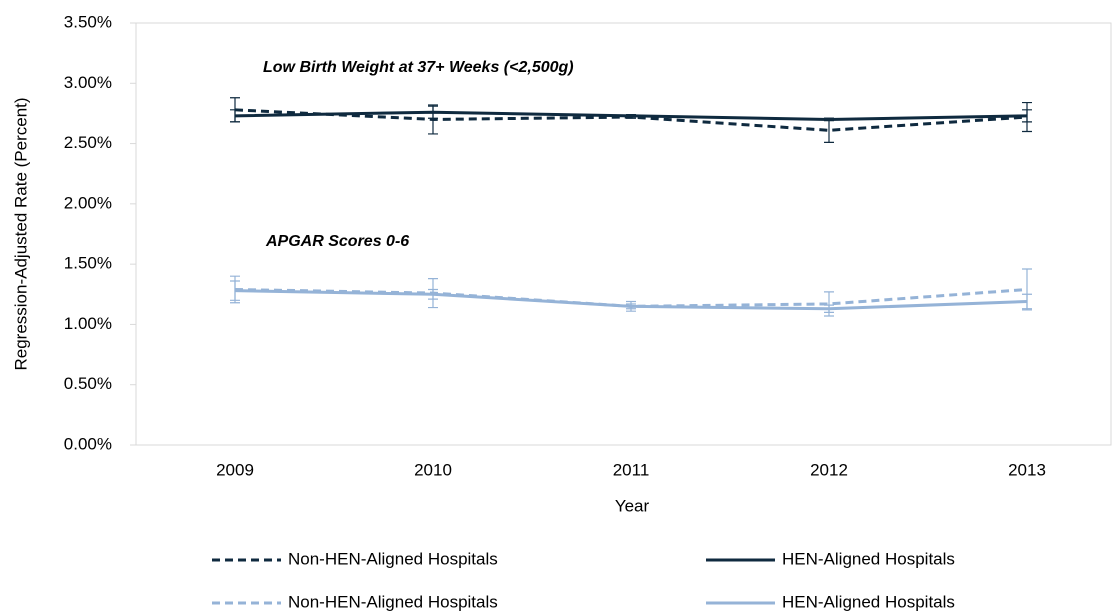 This screenshot has height=613, width=1115. Describe the element at coordinates (235, 290) in the screenshot. I see `error-bar` at that location.